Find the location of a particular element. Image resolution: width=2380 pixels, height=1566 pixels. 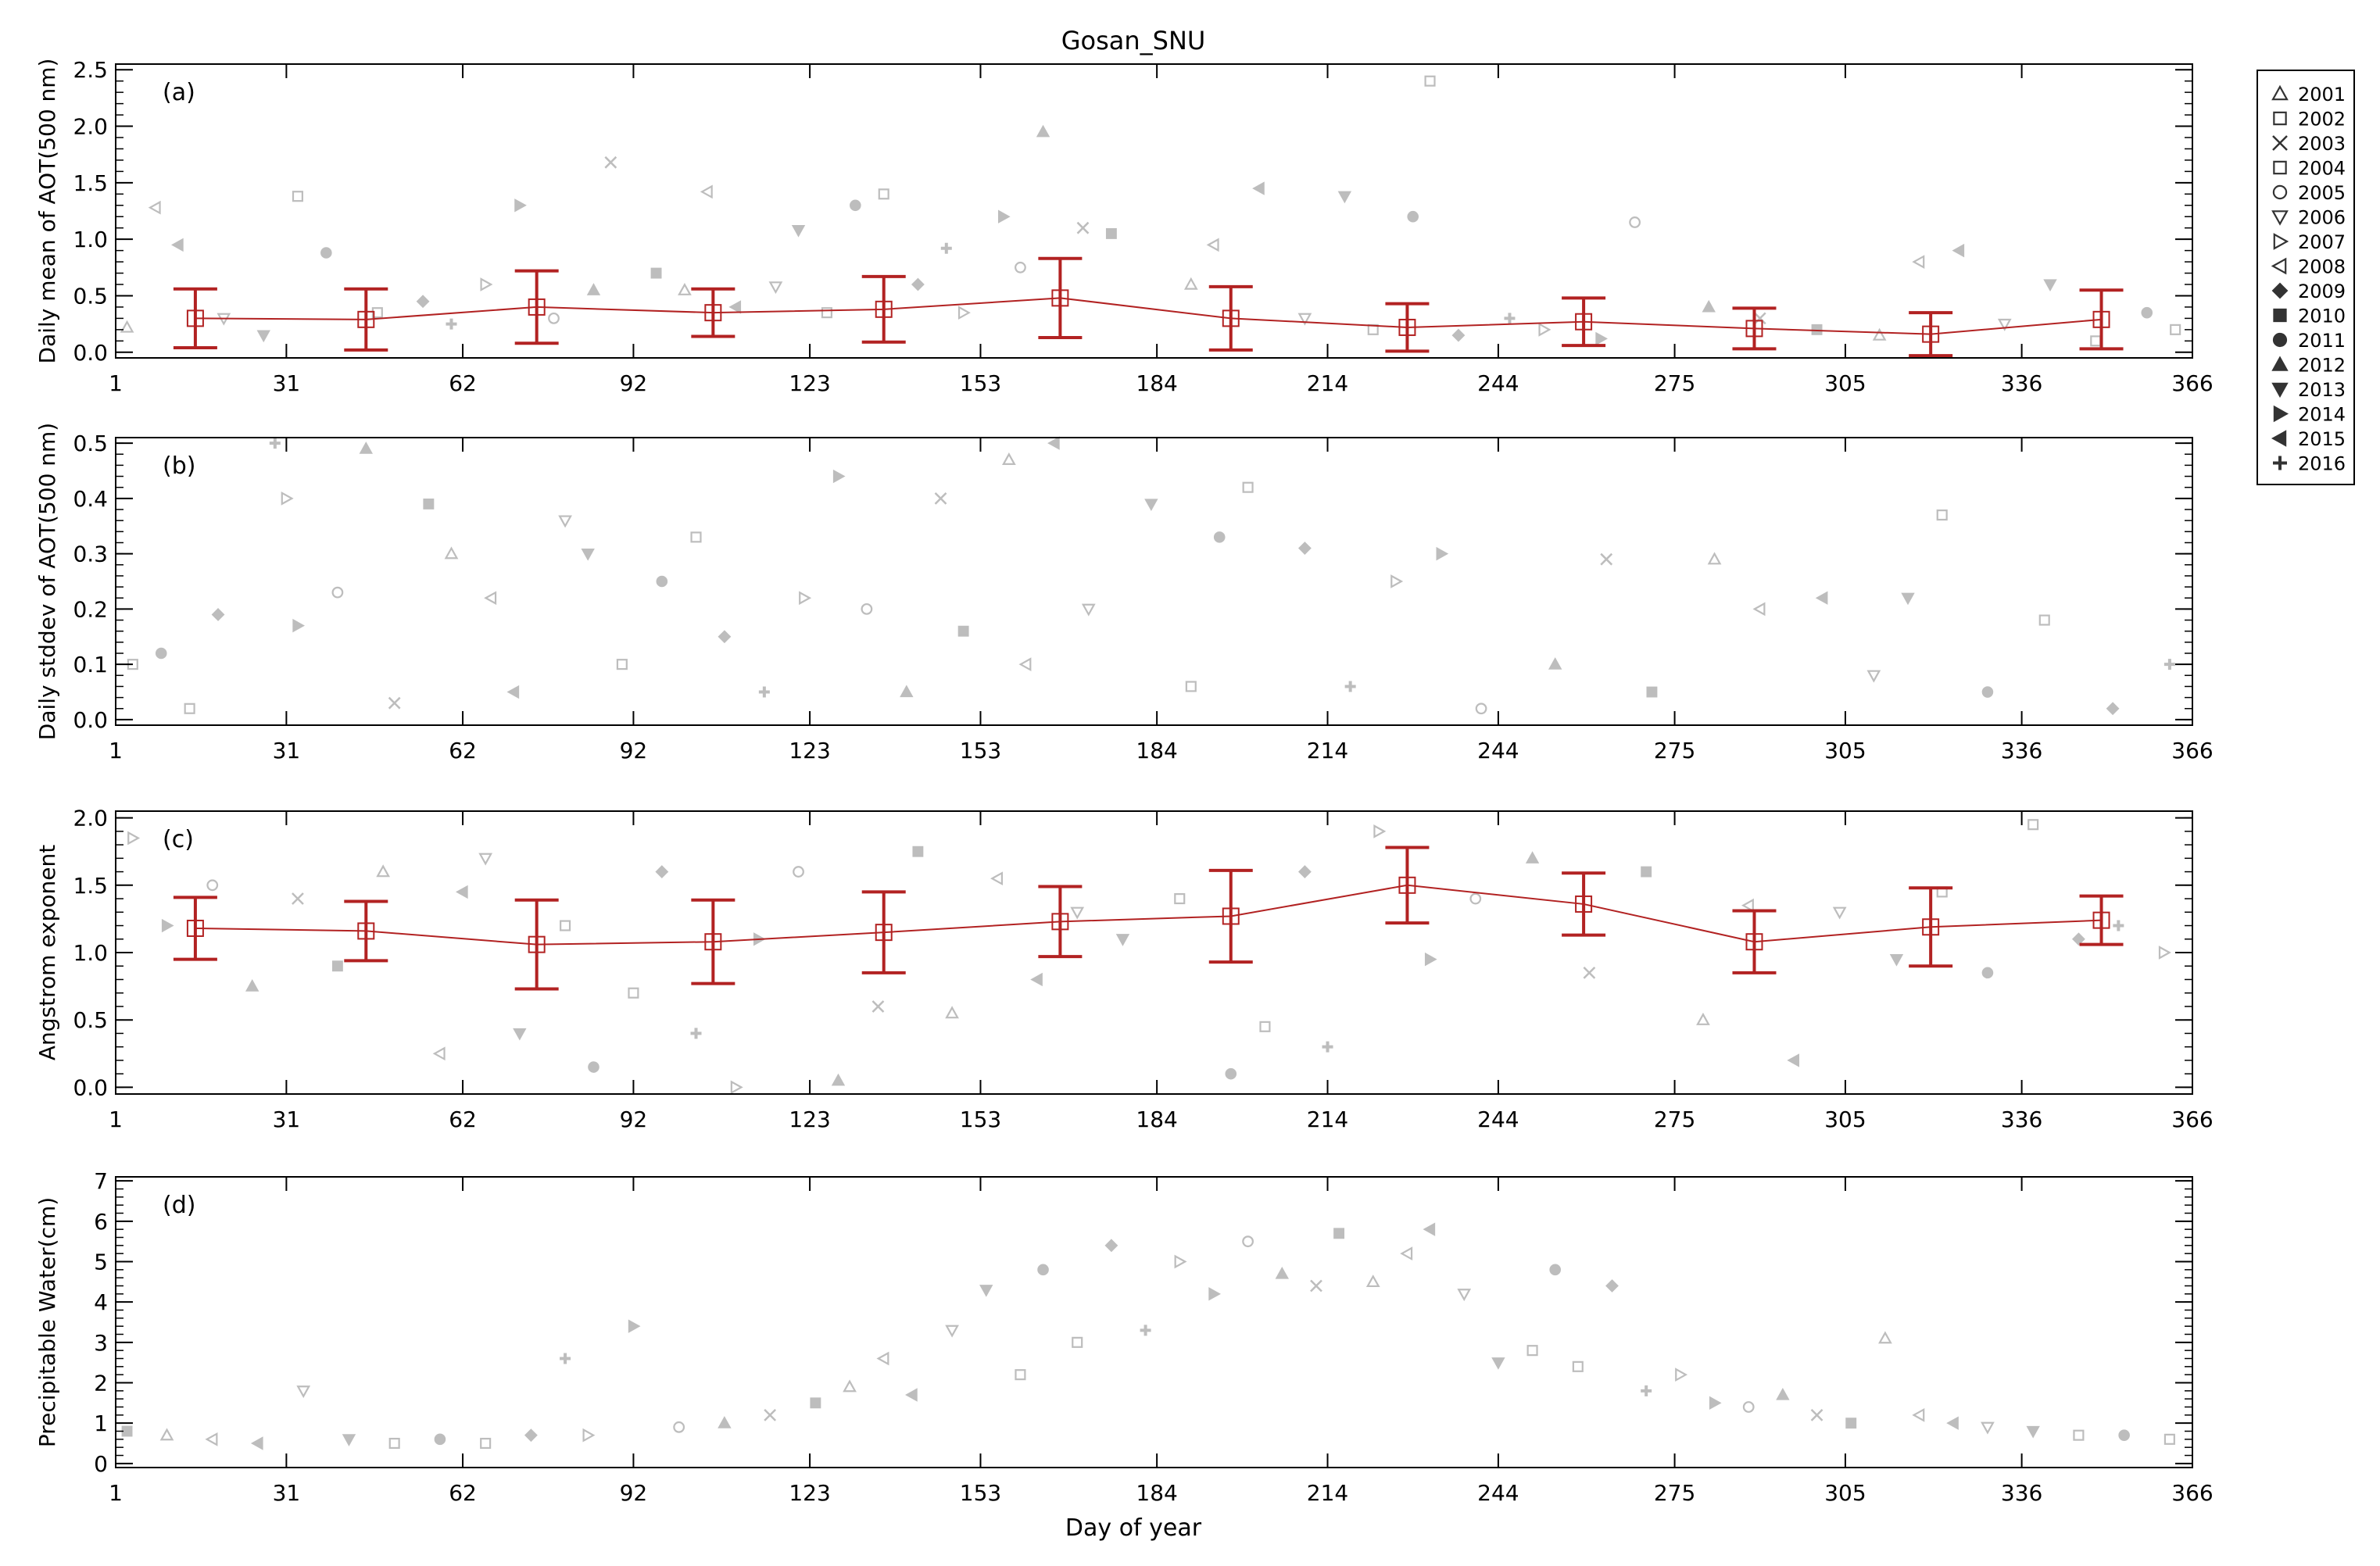

legend-label: 2016 is located at coordinates (2322, 464).